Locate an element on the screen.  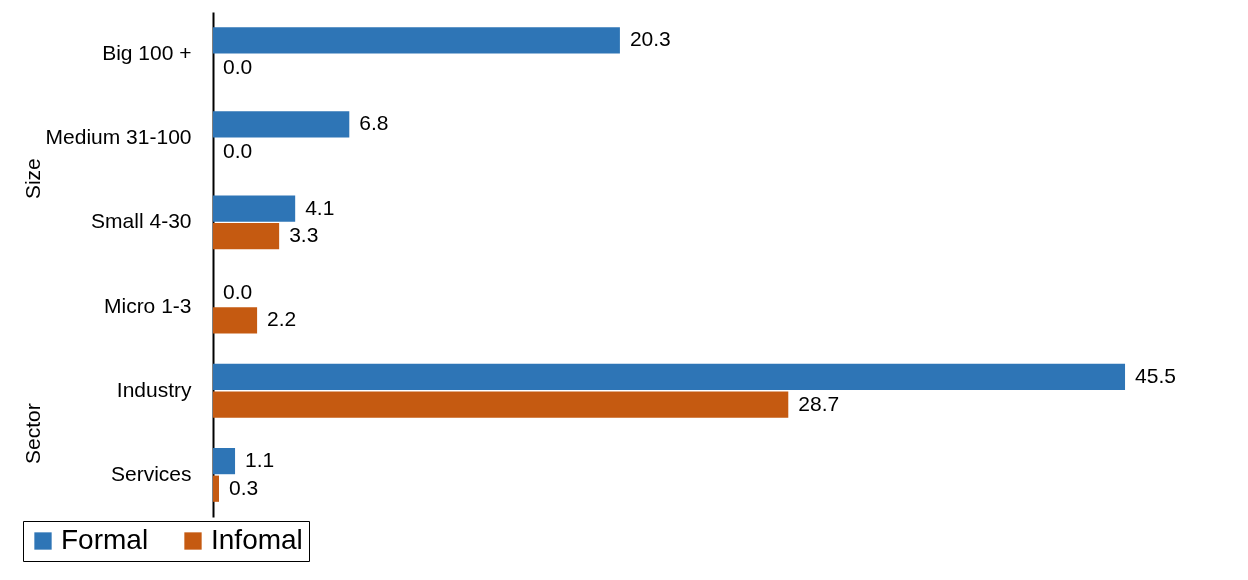
data-label: 6.8 is located at coordinates (374, 123).